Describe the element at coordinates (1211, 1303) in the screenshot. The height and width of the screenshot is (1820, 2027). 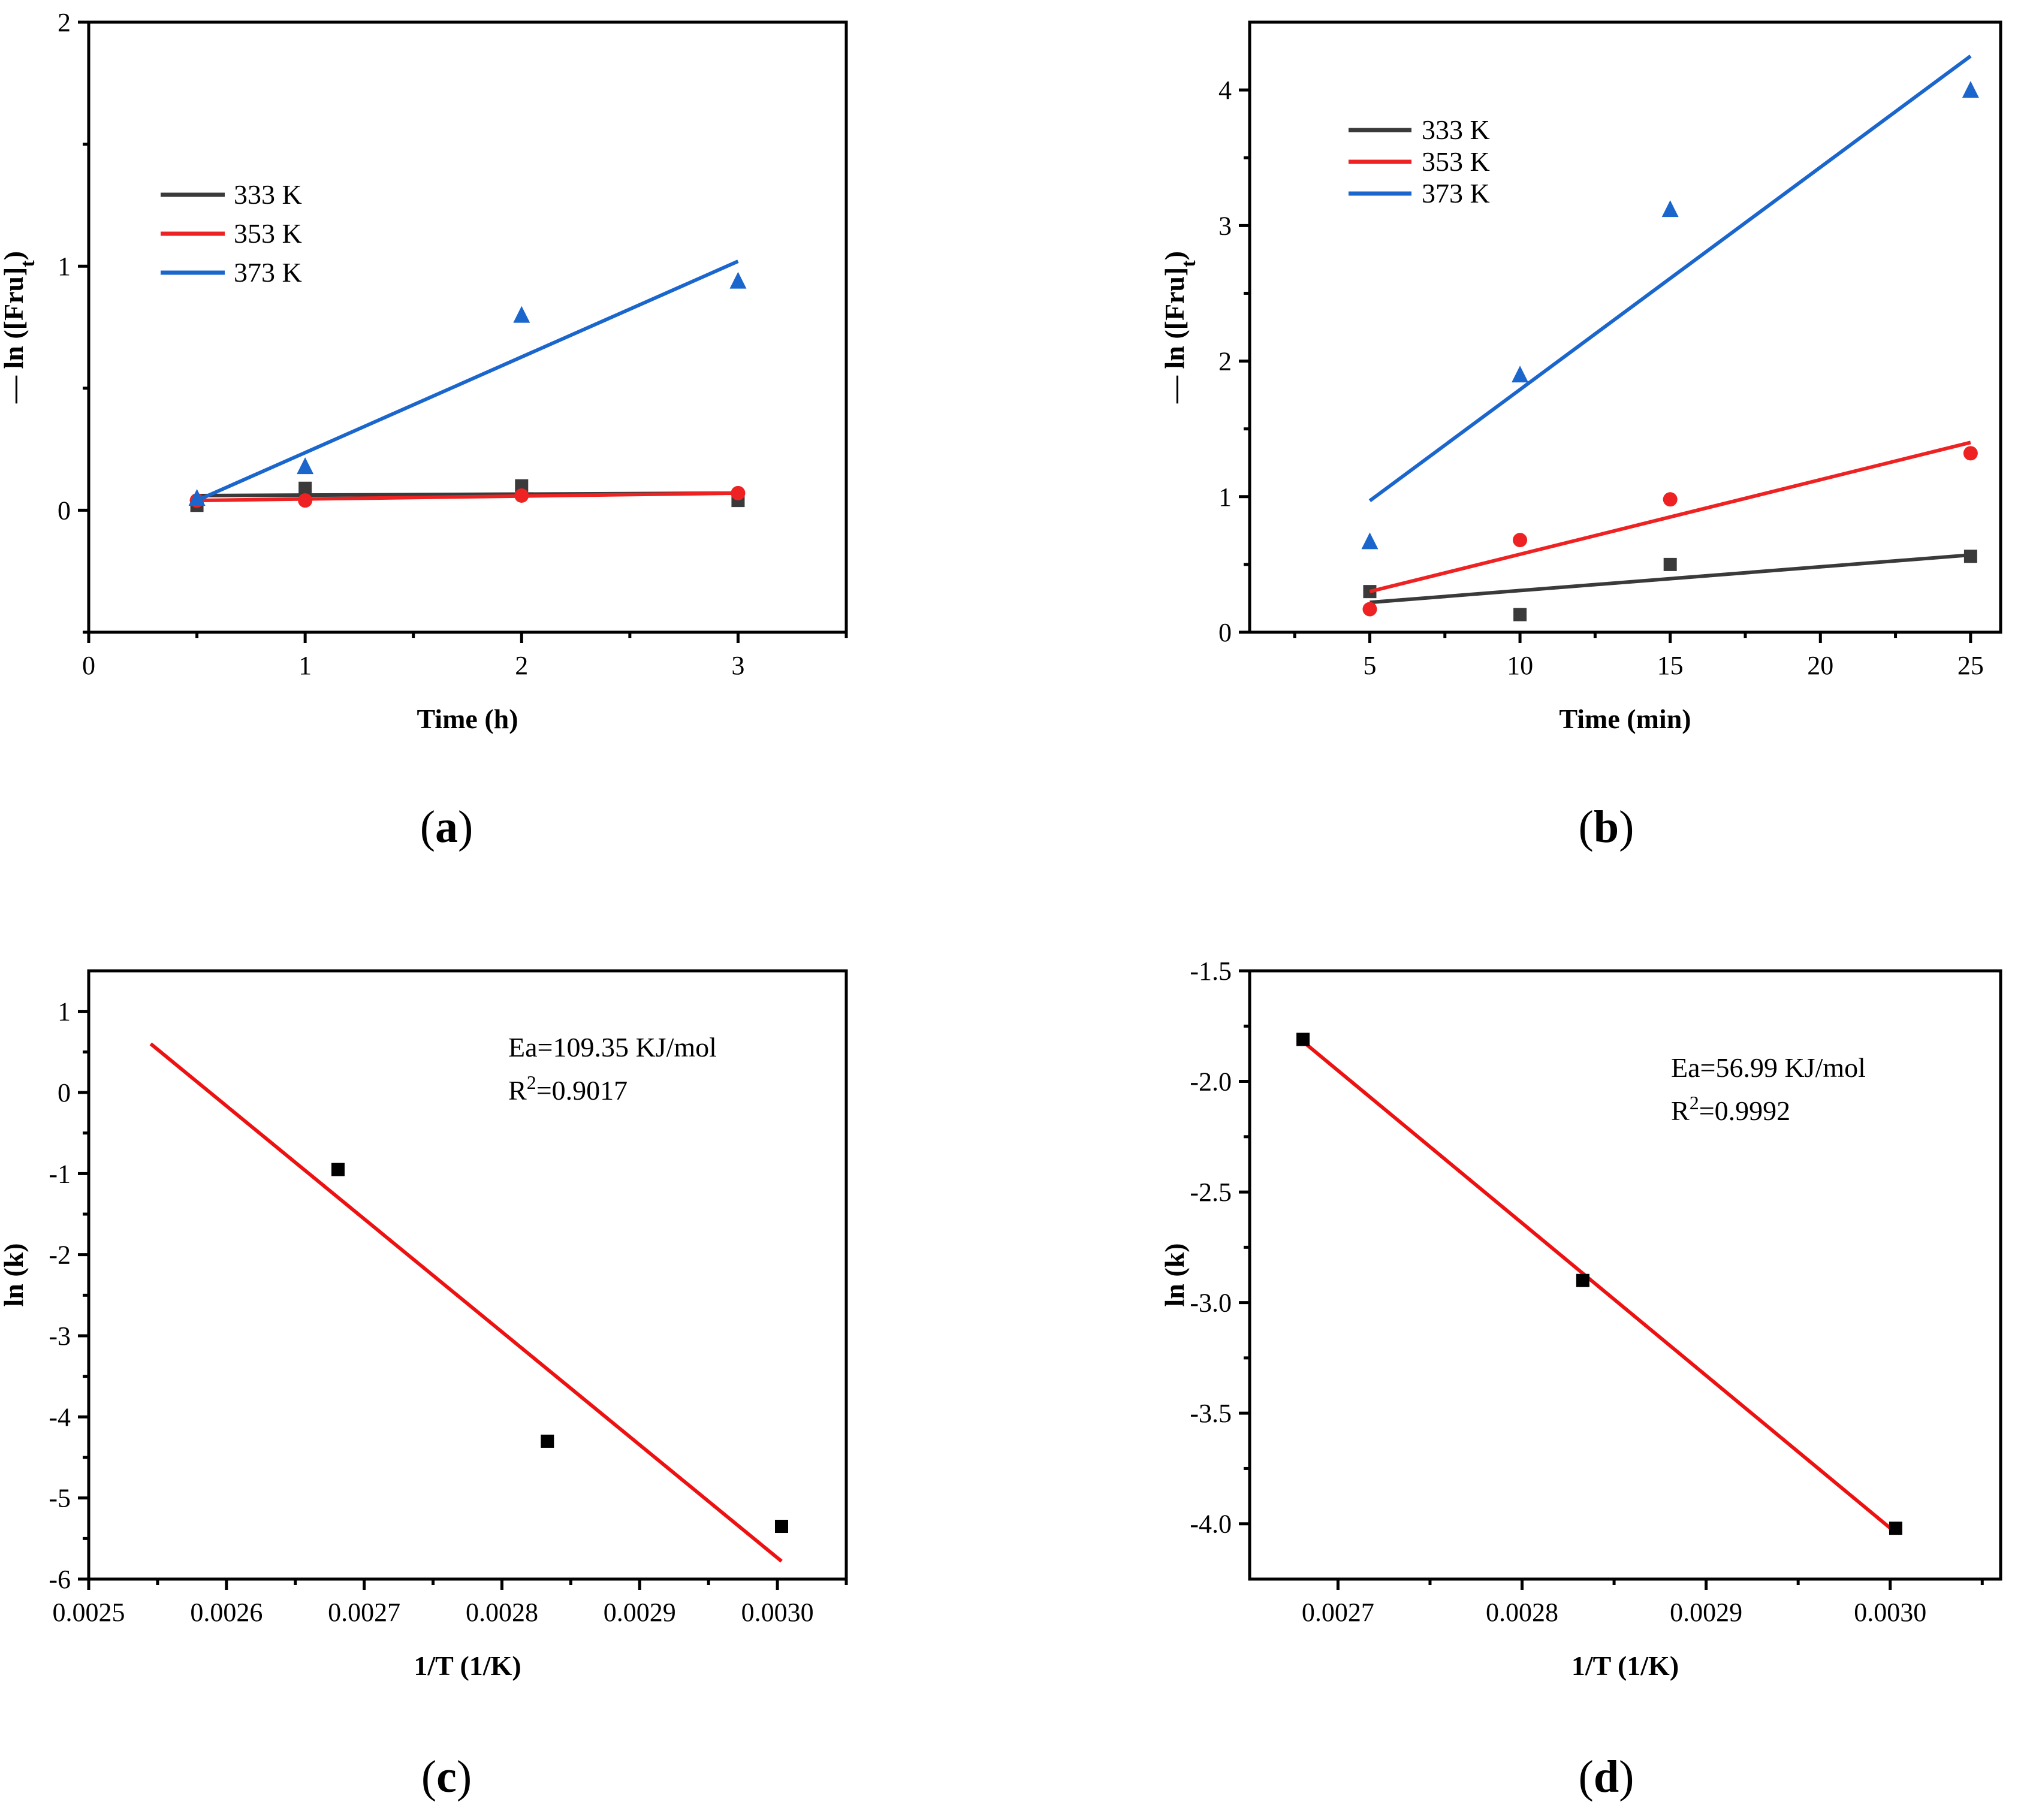
I see `y-tick-label: -3.0` at that location.